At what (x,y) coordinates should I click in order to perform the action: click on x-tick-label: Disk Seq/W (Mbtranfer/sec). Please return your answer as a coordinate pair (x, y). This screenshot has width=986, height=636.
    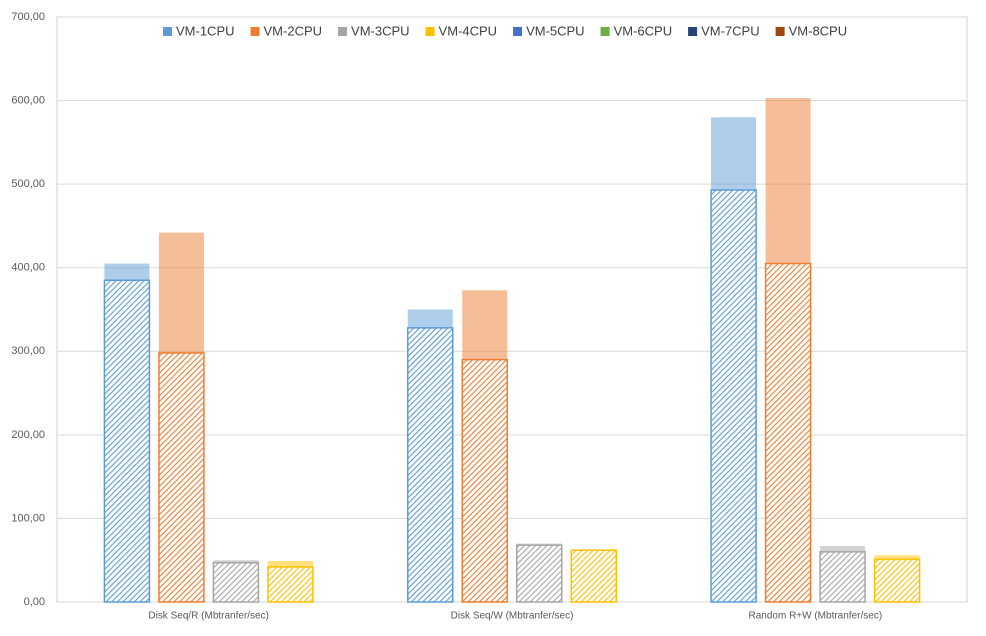
    Looking at the image, I should click on (512, 616).